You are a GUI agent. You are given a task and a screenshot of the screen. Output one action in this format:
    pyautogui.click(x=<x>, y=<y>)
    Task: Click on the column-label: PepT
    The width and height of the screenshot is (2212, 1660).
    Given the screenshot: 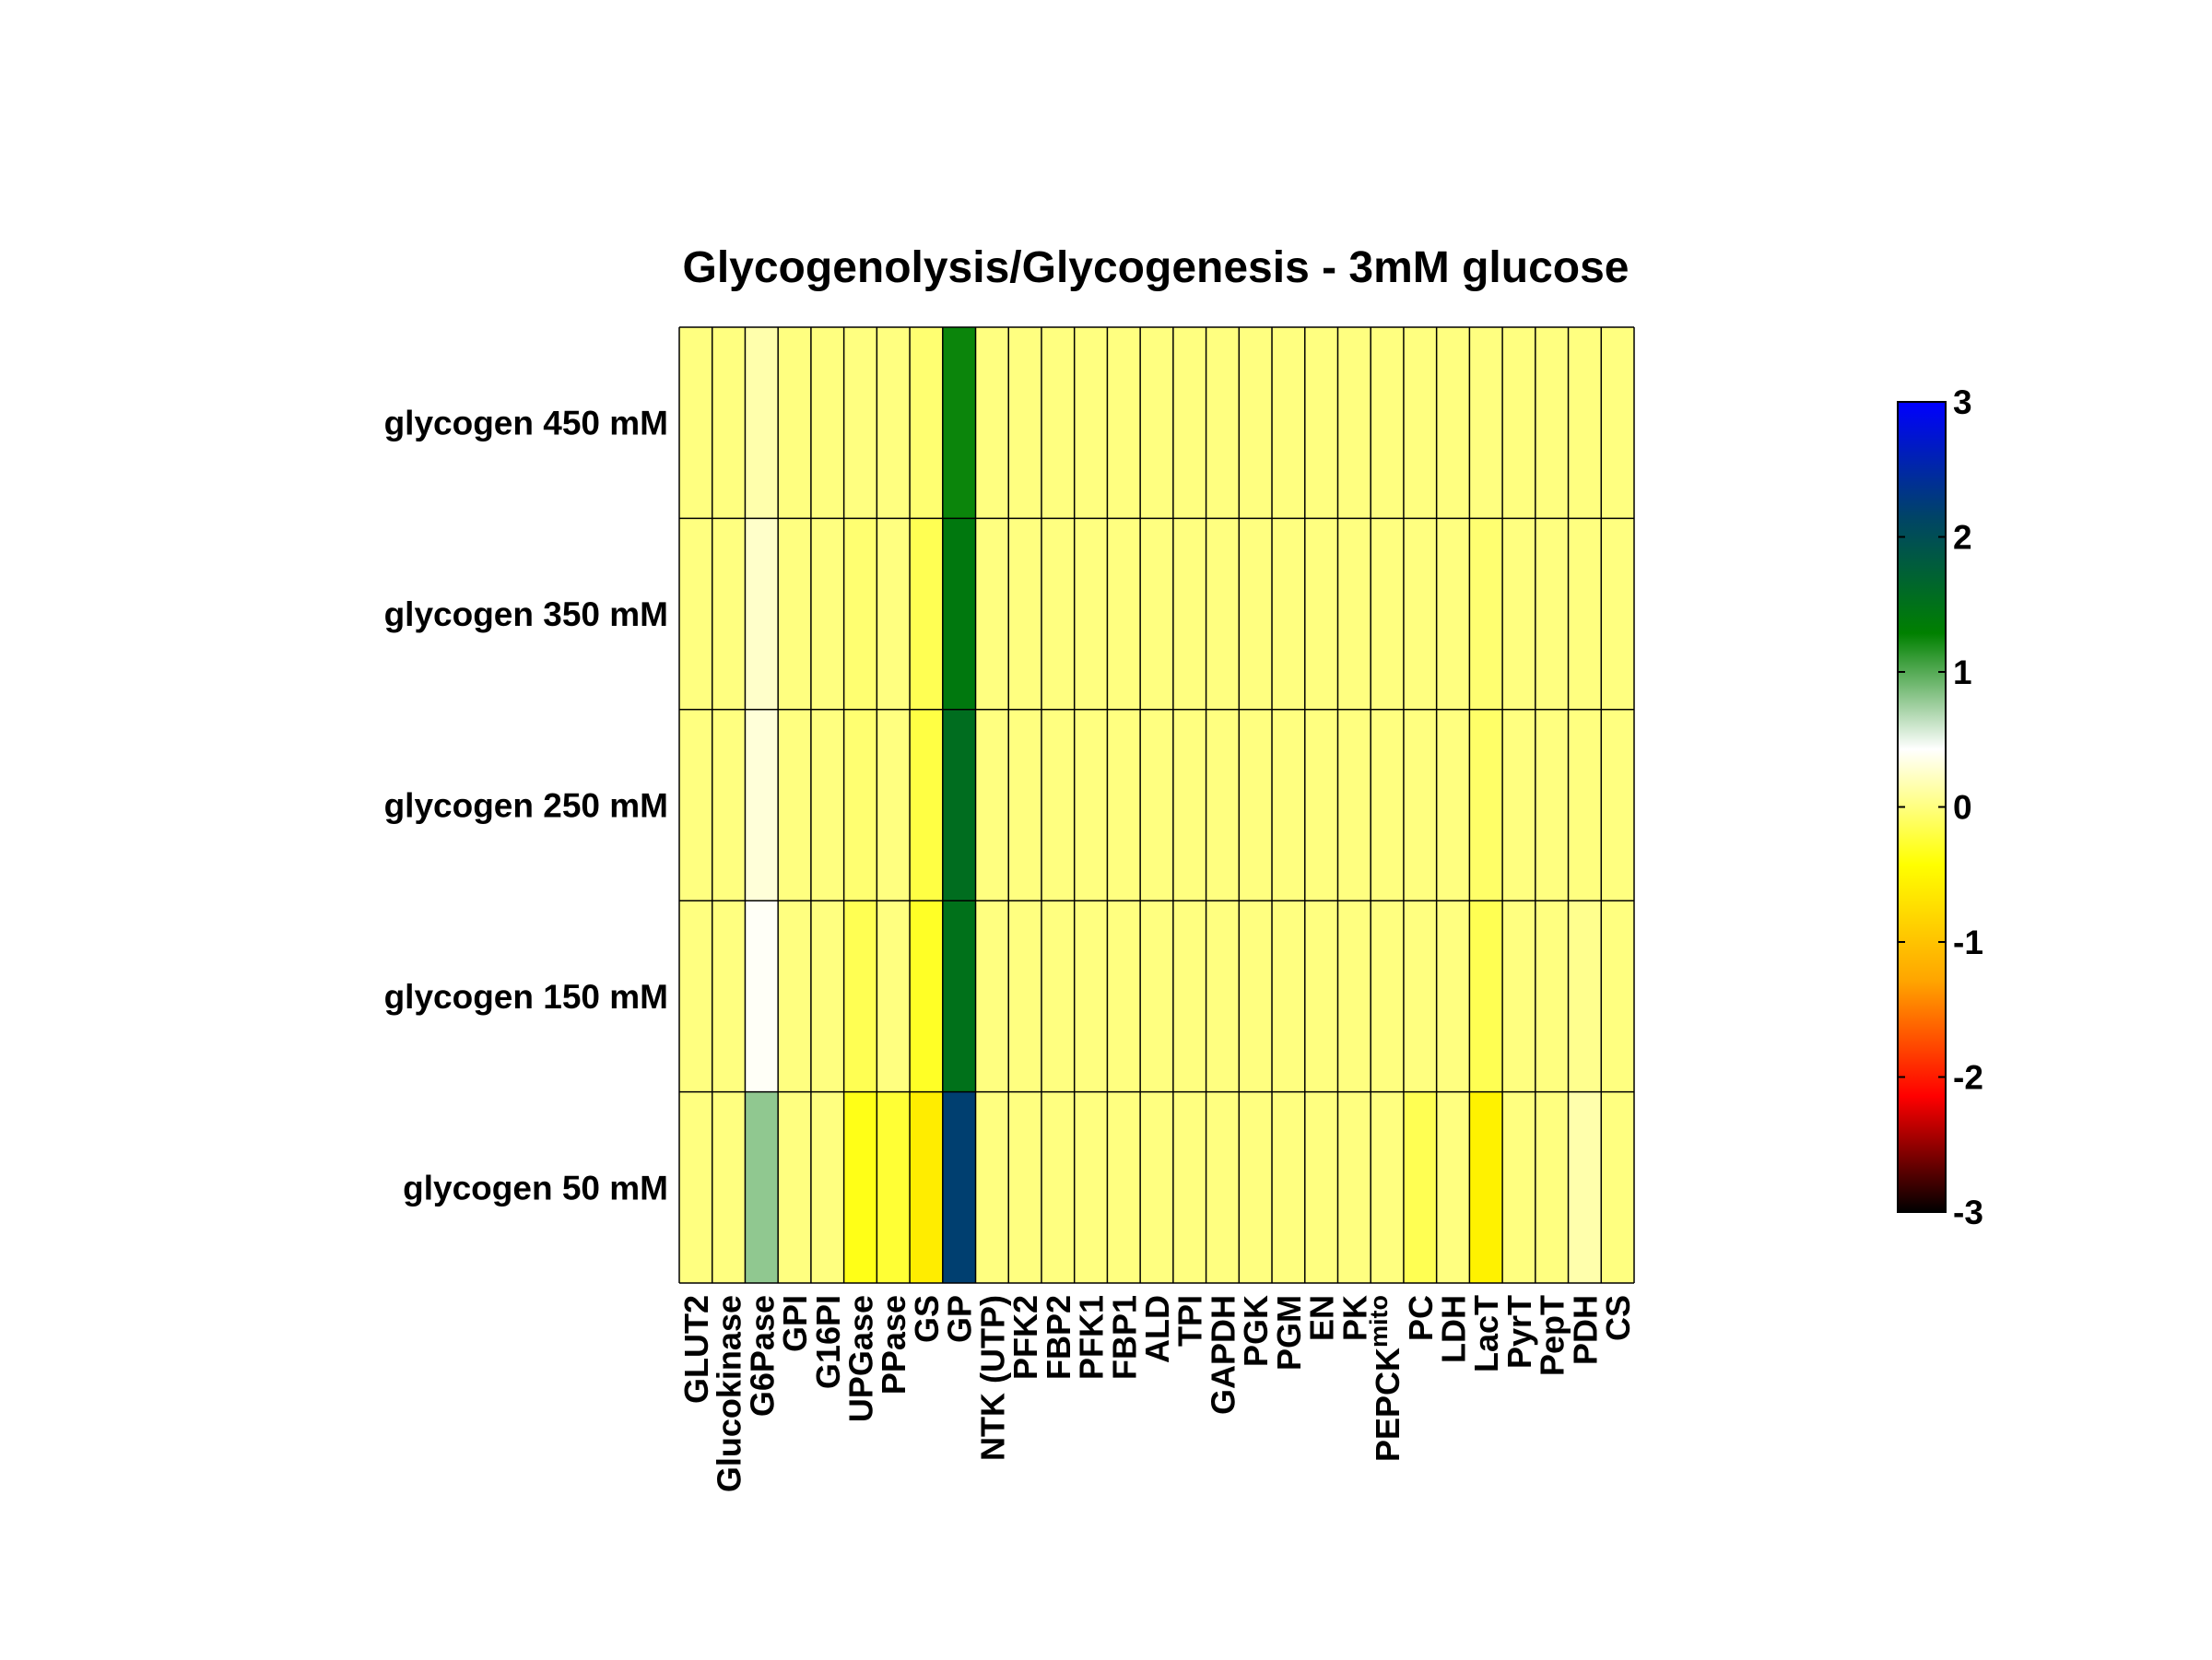 What is the action you would take?
    pyautogui.click(x=1552, y=1335)
    